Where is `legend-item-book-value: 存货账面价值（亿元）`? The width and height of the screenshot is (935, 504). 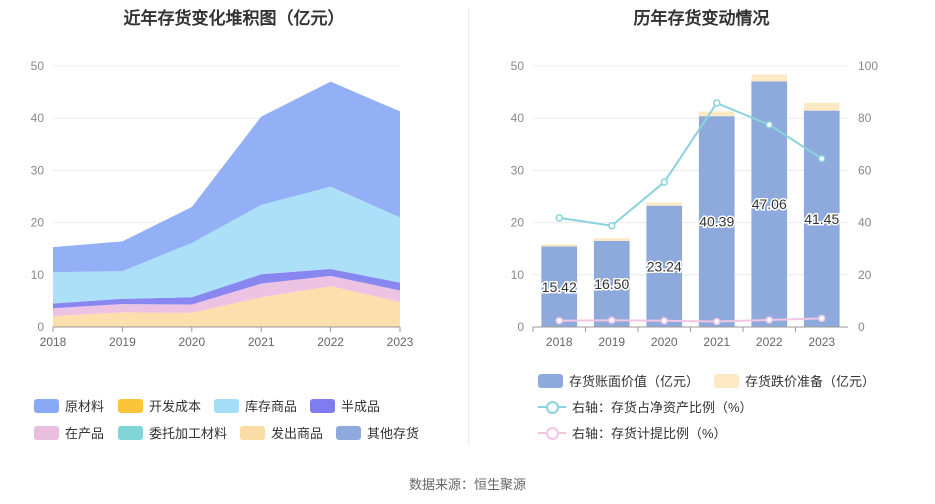 legend-item-book-value: 存货账面价值（亿元） is located at coordinates (618, 380).